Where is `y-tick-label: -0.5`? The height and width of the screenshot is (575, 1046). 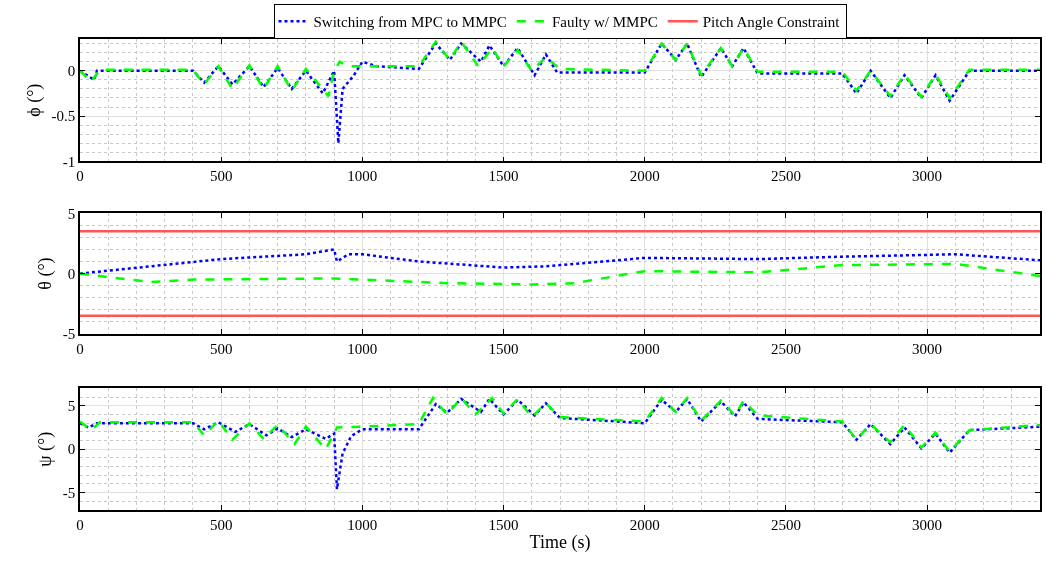 y-tick-label: -0.5 is located at coordinates (63, 116).